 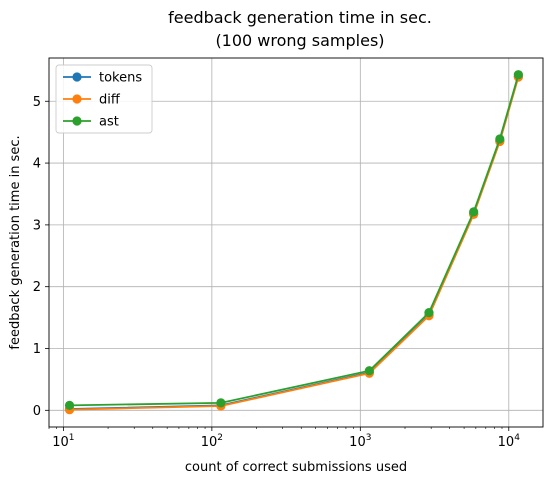 What do you see at coordinates (284, 438) in the screenshot?
I see `x-axis-ticks: 10¹ 10² 10³ 10⁴` at bounding box center [284, 438].